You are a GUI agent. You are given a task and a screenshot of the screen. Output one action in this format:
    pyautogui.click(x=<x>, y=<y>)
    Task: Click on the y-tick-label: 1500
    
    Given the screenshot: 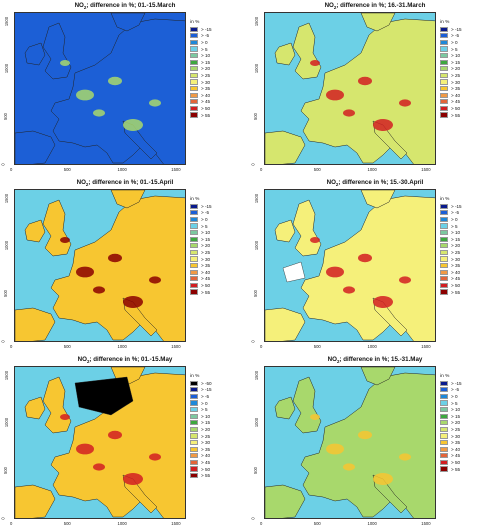 What is the action you would take?
    pyautogui.click(x=7, y=21)
    